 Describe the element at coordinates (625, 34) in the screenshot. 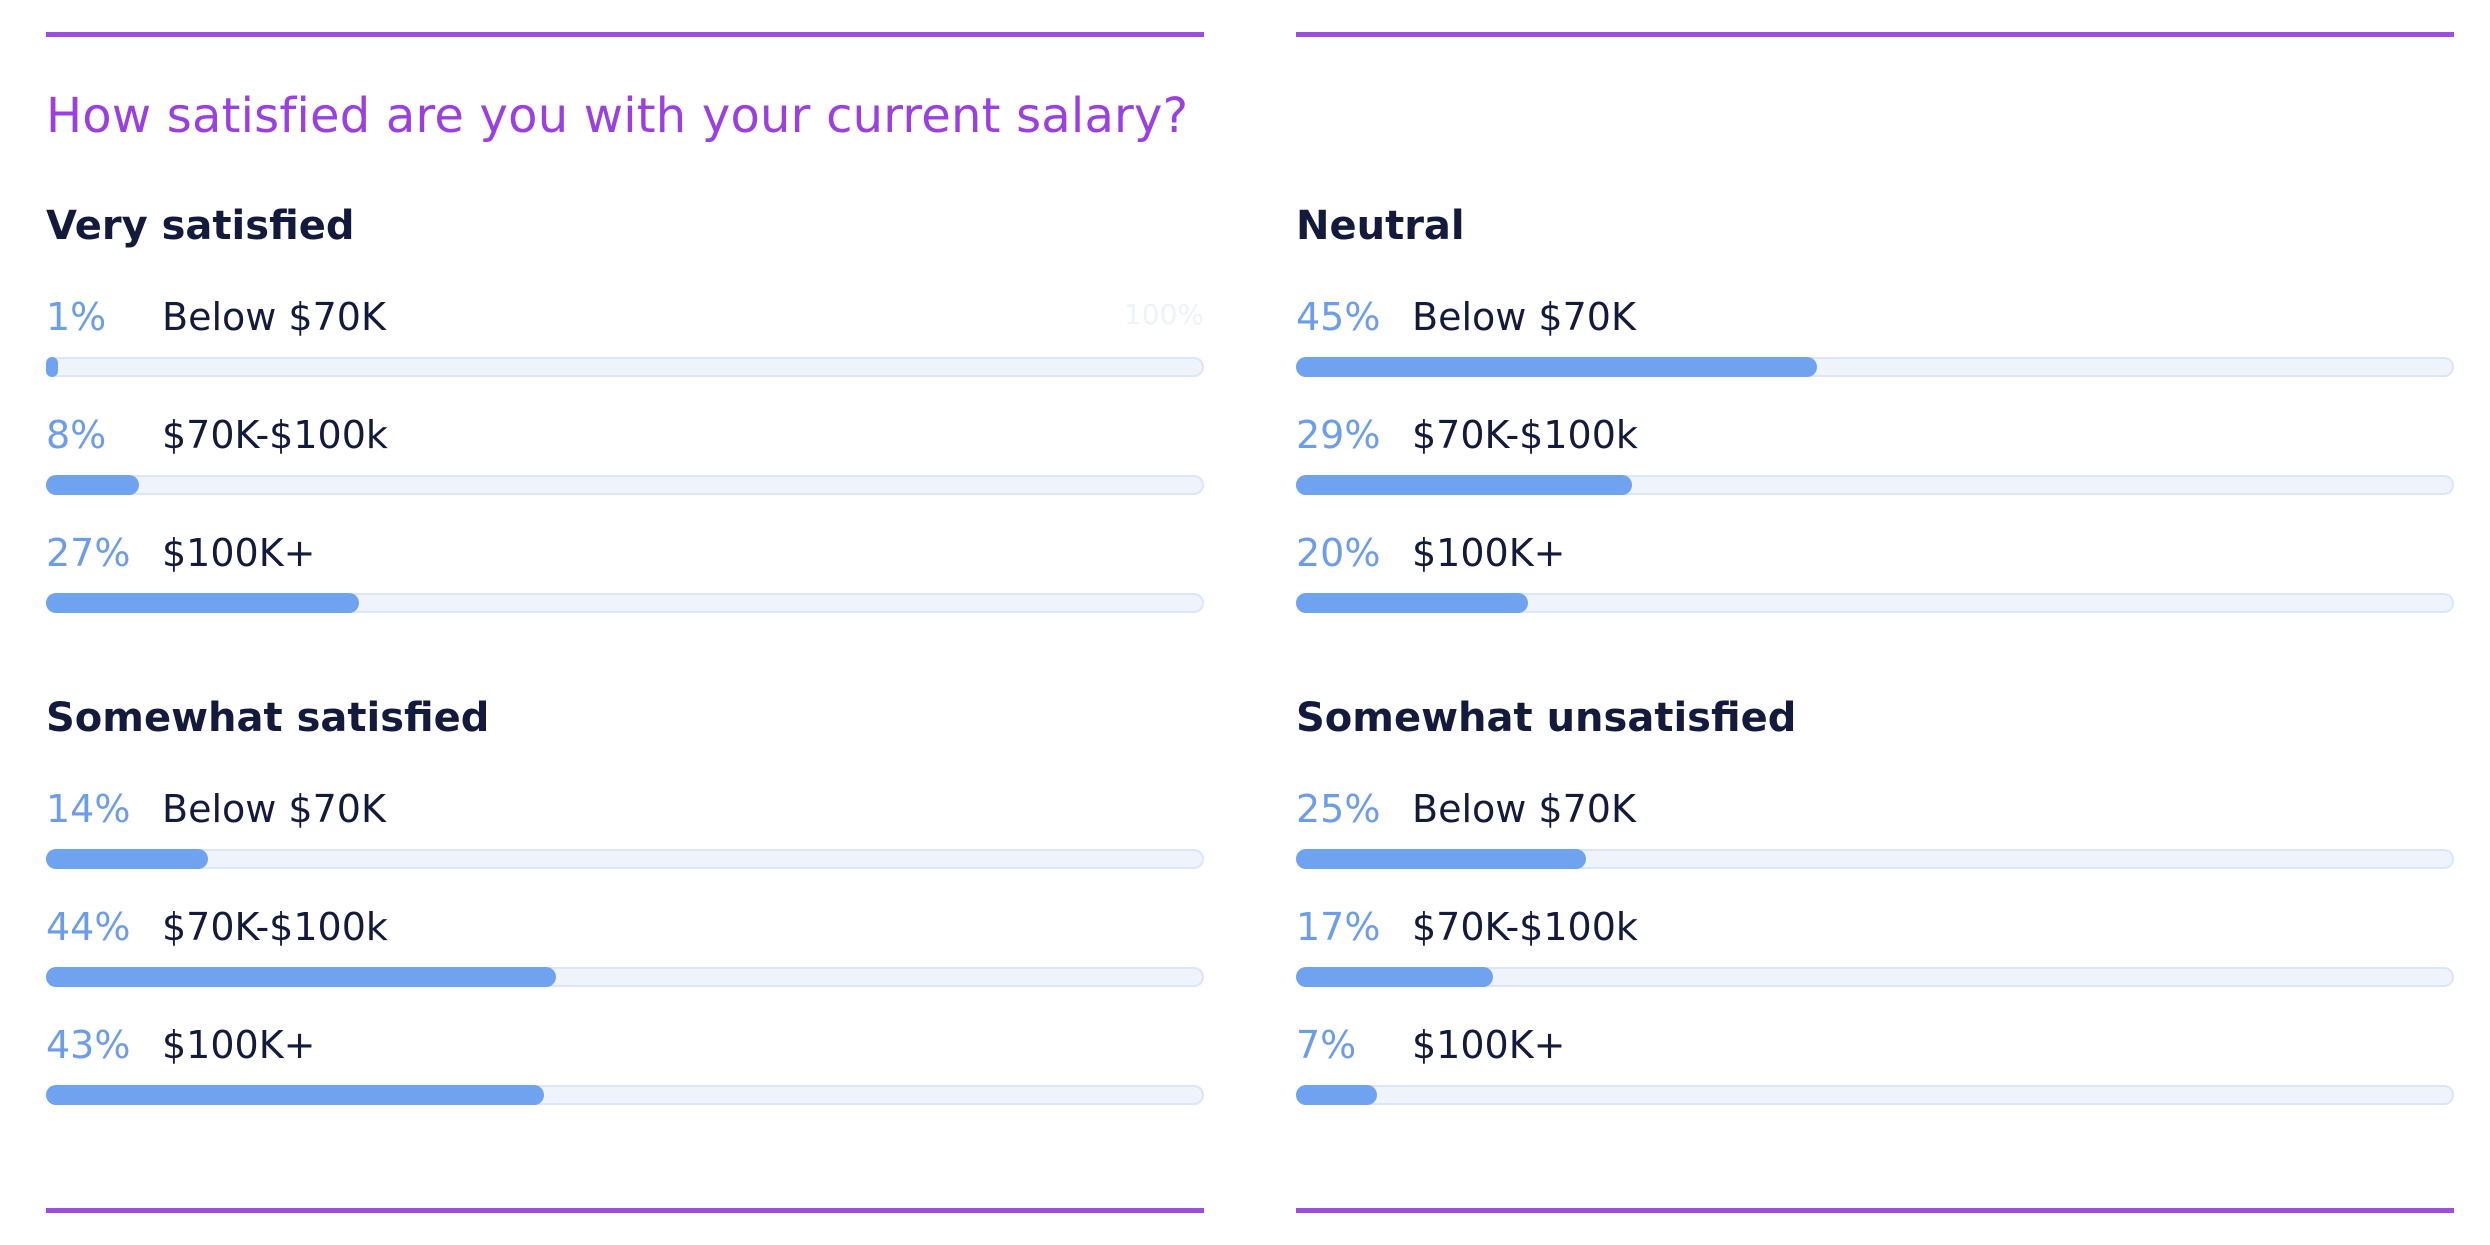

I see `top-rule-left` at that location.